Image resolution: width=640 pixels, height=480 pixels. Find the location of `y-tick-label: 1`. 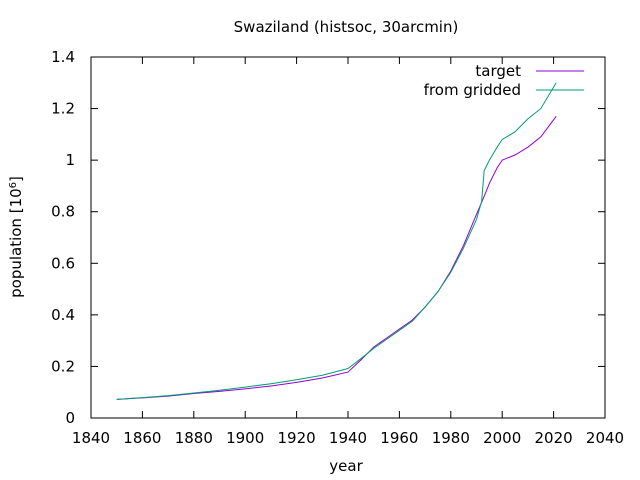

y-tick-label: 1 is located at coordinates (70, 160).